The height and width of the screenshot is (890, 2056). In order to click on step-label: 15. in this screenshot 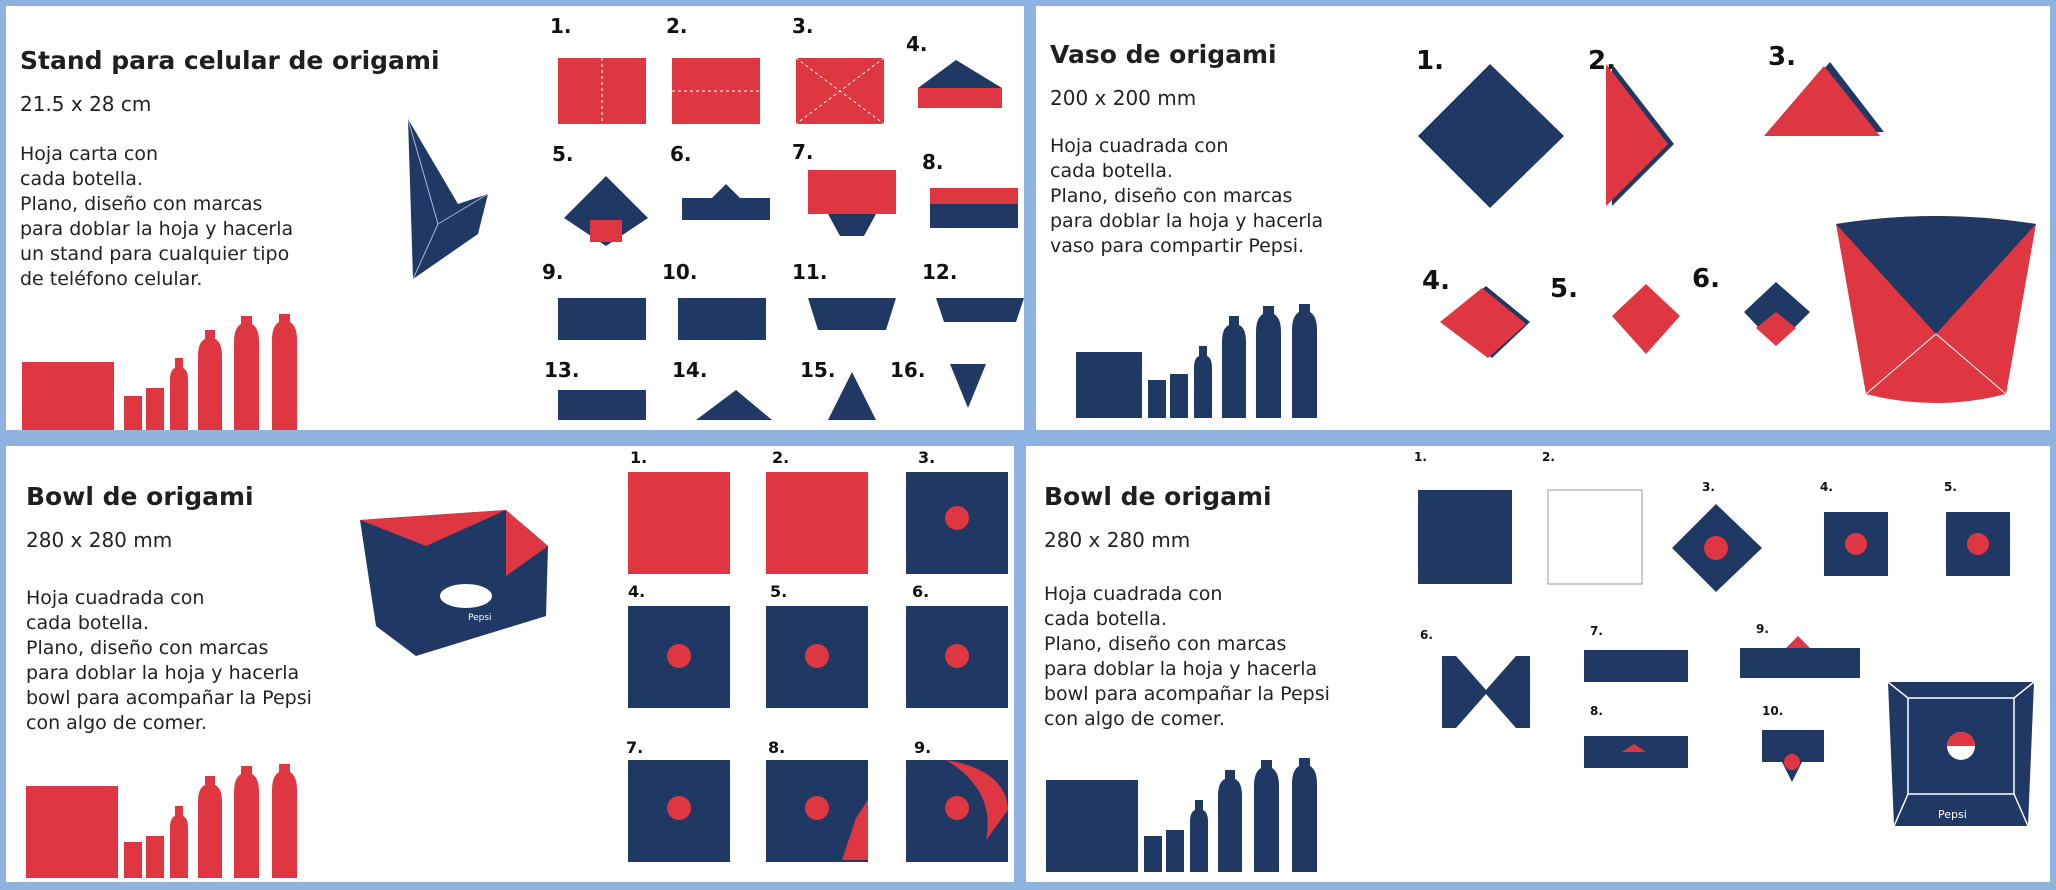, I will do `click(818, 370)`.